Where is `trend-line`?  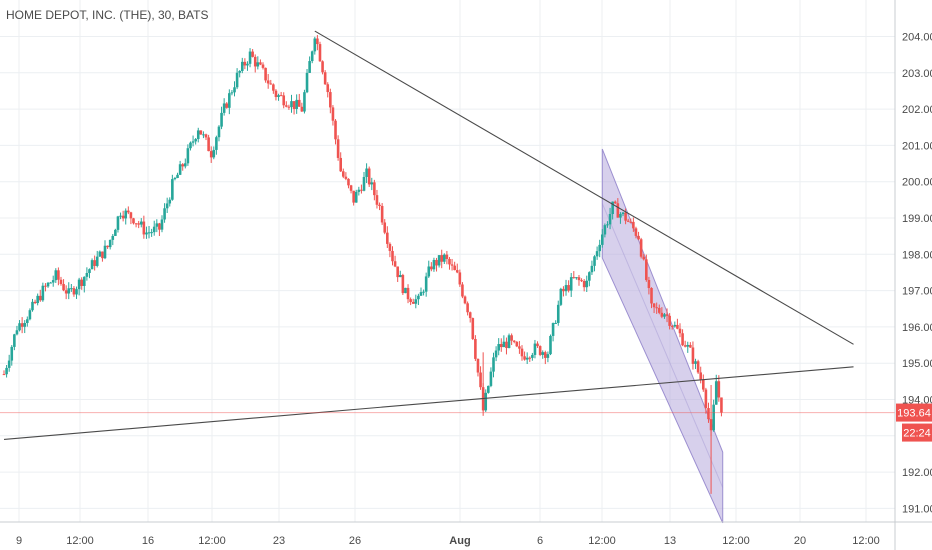 trend-line is located at coordinates (428, 403).